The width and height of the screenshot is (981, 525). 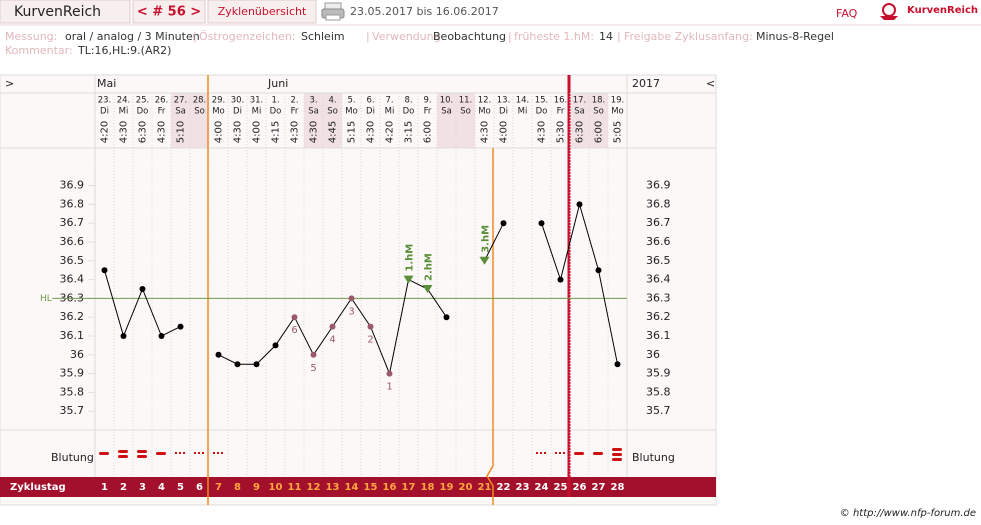 I want to click on x-tick-label: 1, so click(x=104, y=487).